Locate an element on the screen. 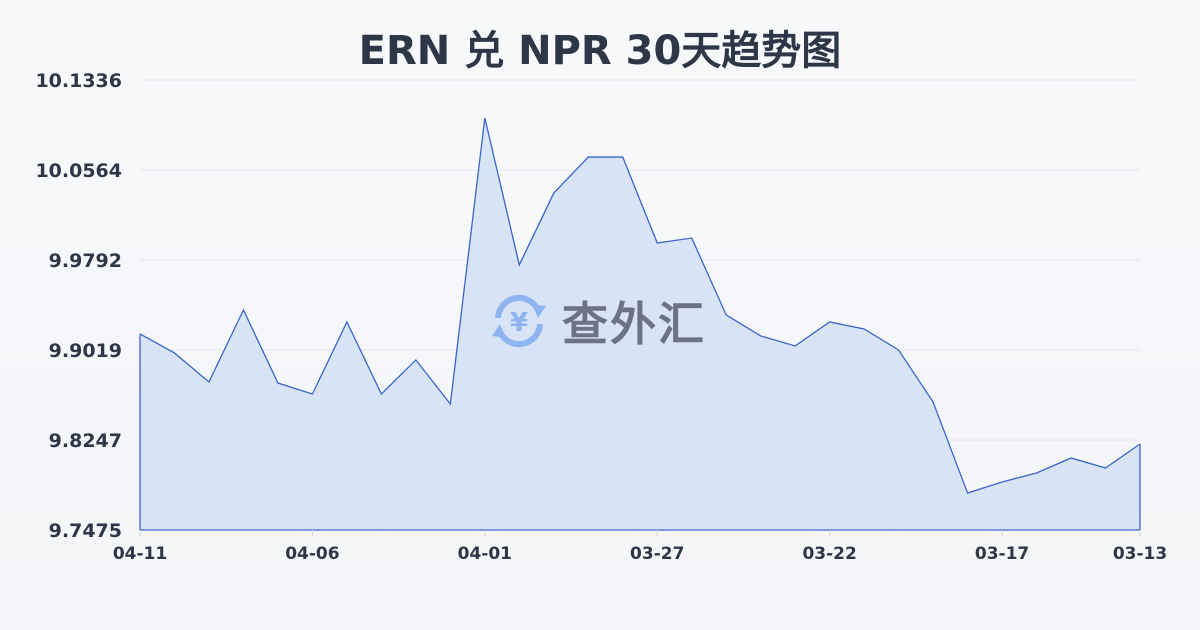  x-tick-label: 04-01 is located at coordinates (485, 554).